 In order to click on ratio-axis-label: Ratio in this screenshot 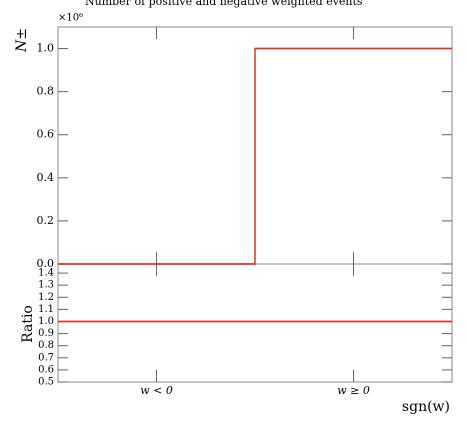, I will do `click(28, 324)`.